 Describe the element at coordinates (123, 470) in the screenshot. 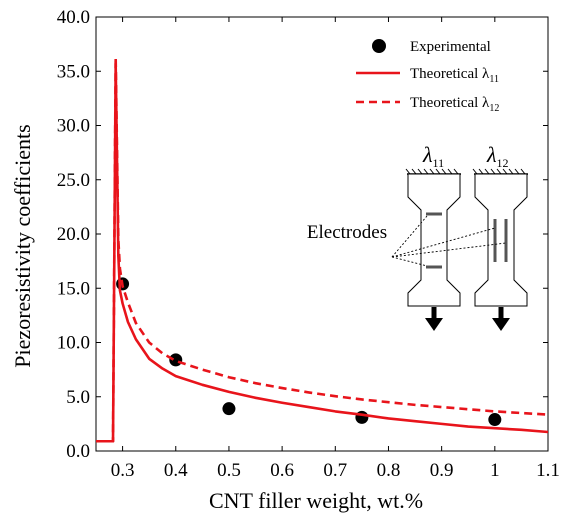

I see `x-tick-label: 0.3` at that location.